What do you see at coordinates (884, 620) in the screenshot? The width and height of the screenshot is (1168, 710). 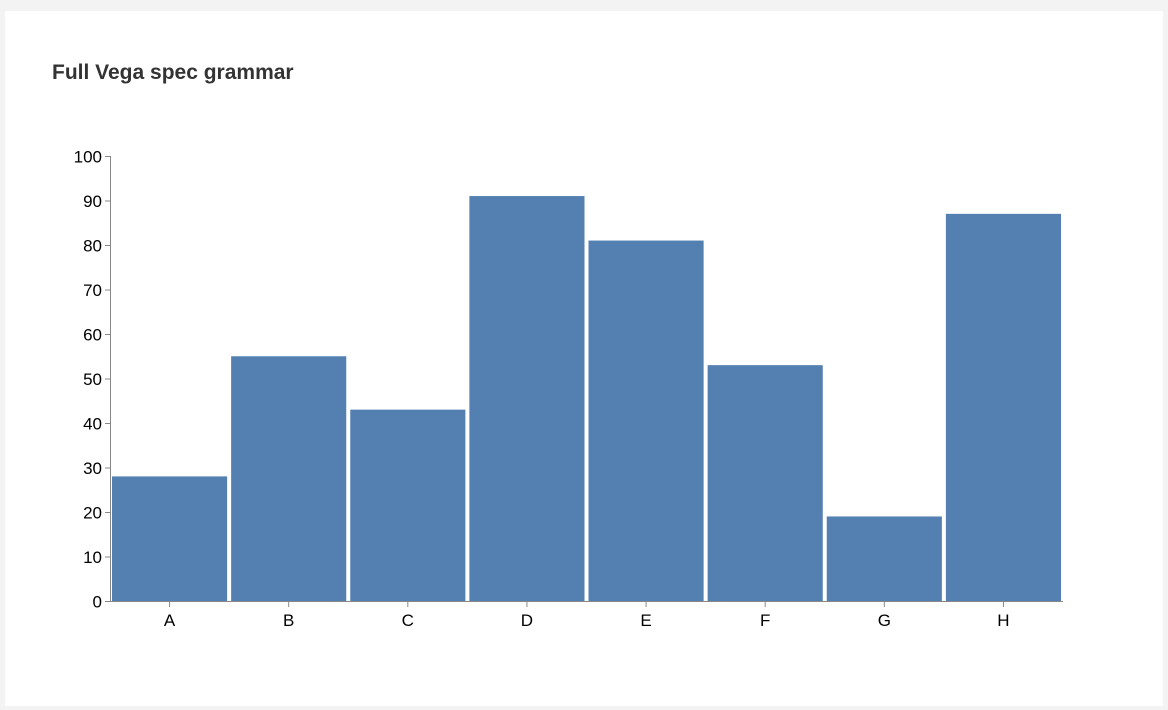 I see `x-tick-label-g: G` at bounding box center [884, 620].